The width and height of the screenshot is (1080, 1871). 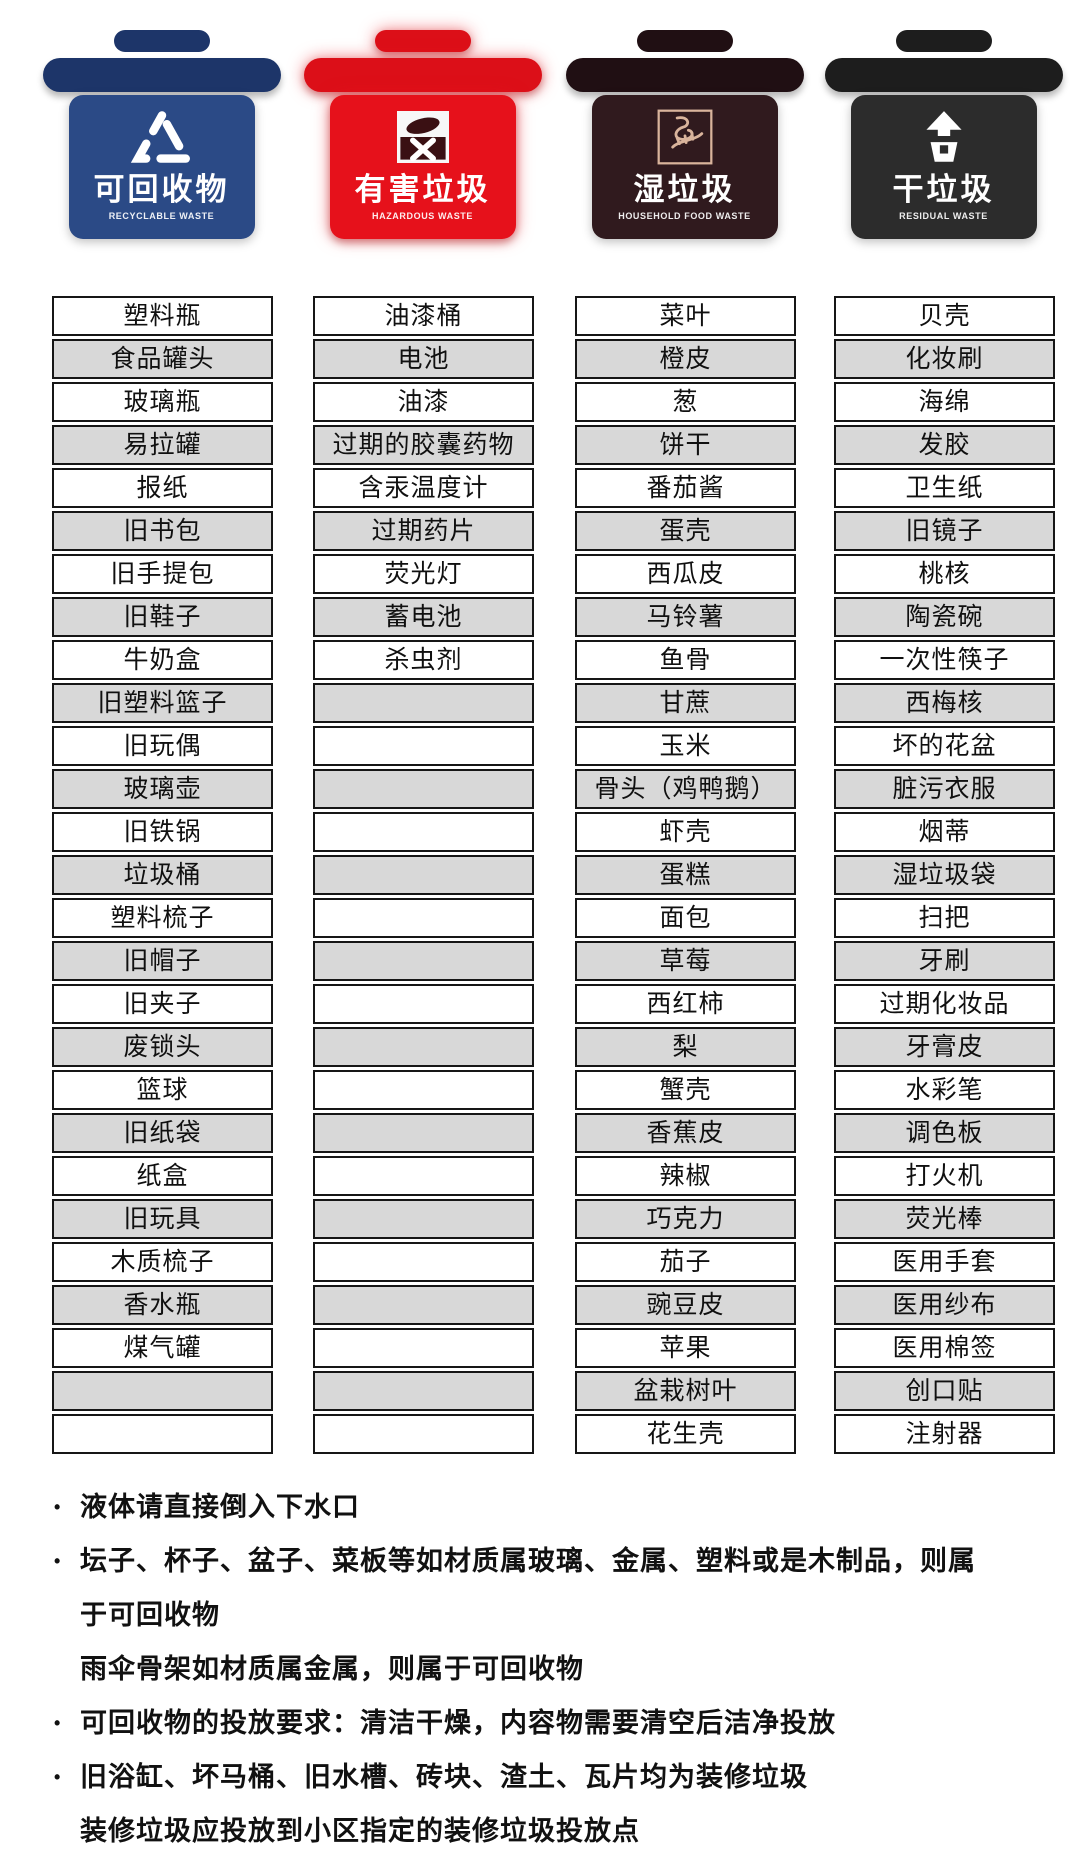 What do you see at coordinates (423, 359) in the screenshot?
I see `table-cell: 电池` at bounding box center [423, 359].